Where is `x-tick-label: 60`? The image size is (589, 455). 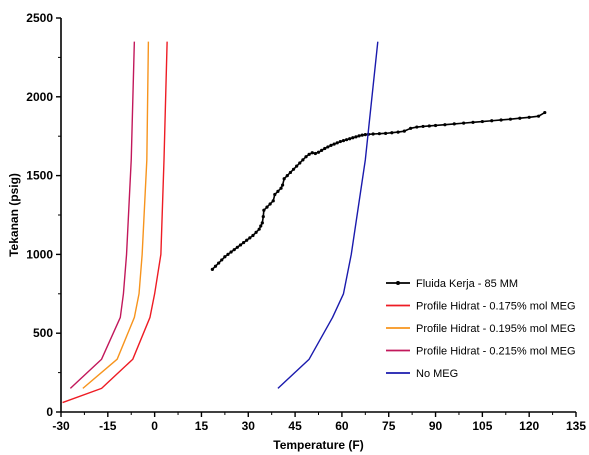
x-tick-label: 60 is located at coordinates (342, 426).